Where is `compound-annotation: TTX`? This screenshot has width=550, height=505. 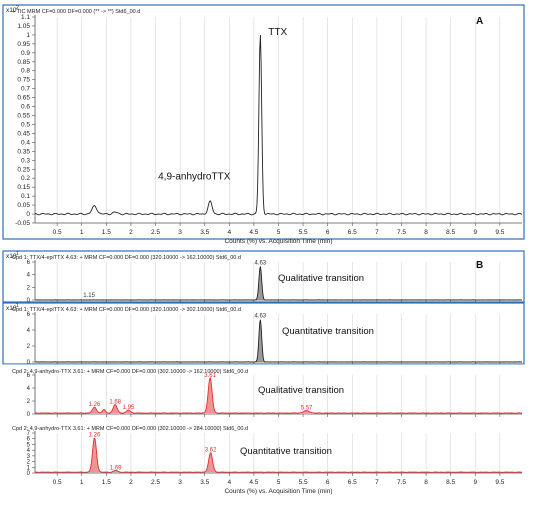
compound-annotation: TTX is located at coordinates (277, 32).